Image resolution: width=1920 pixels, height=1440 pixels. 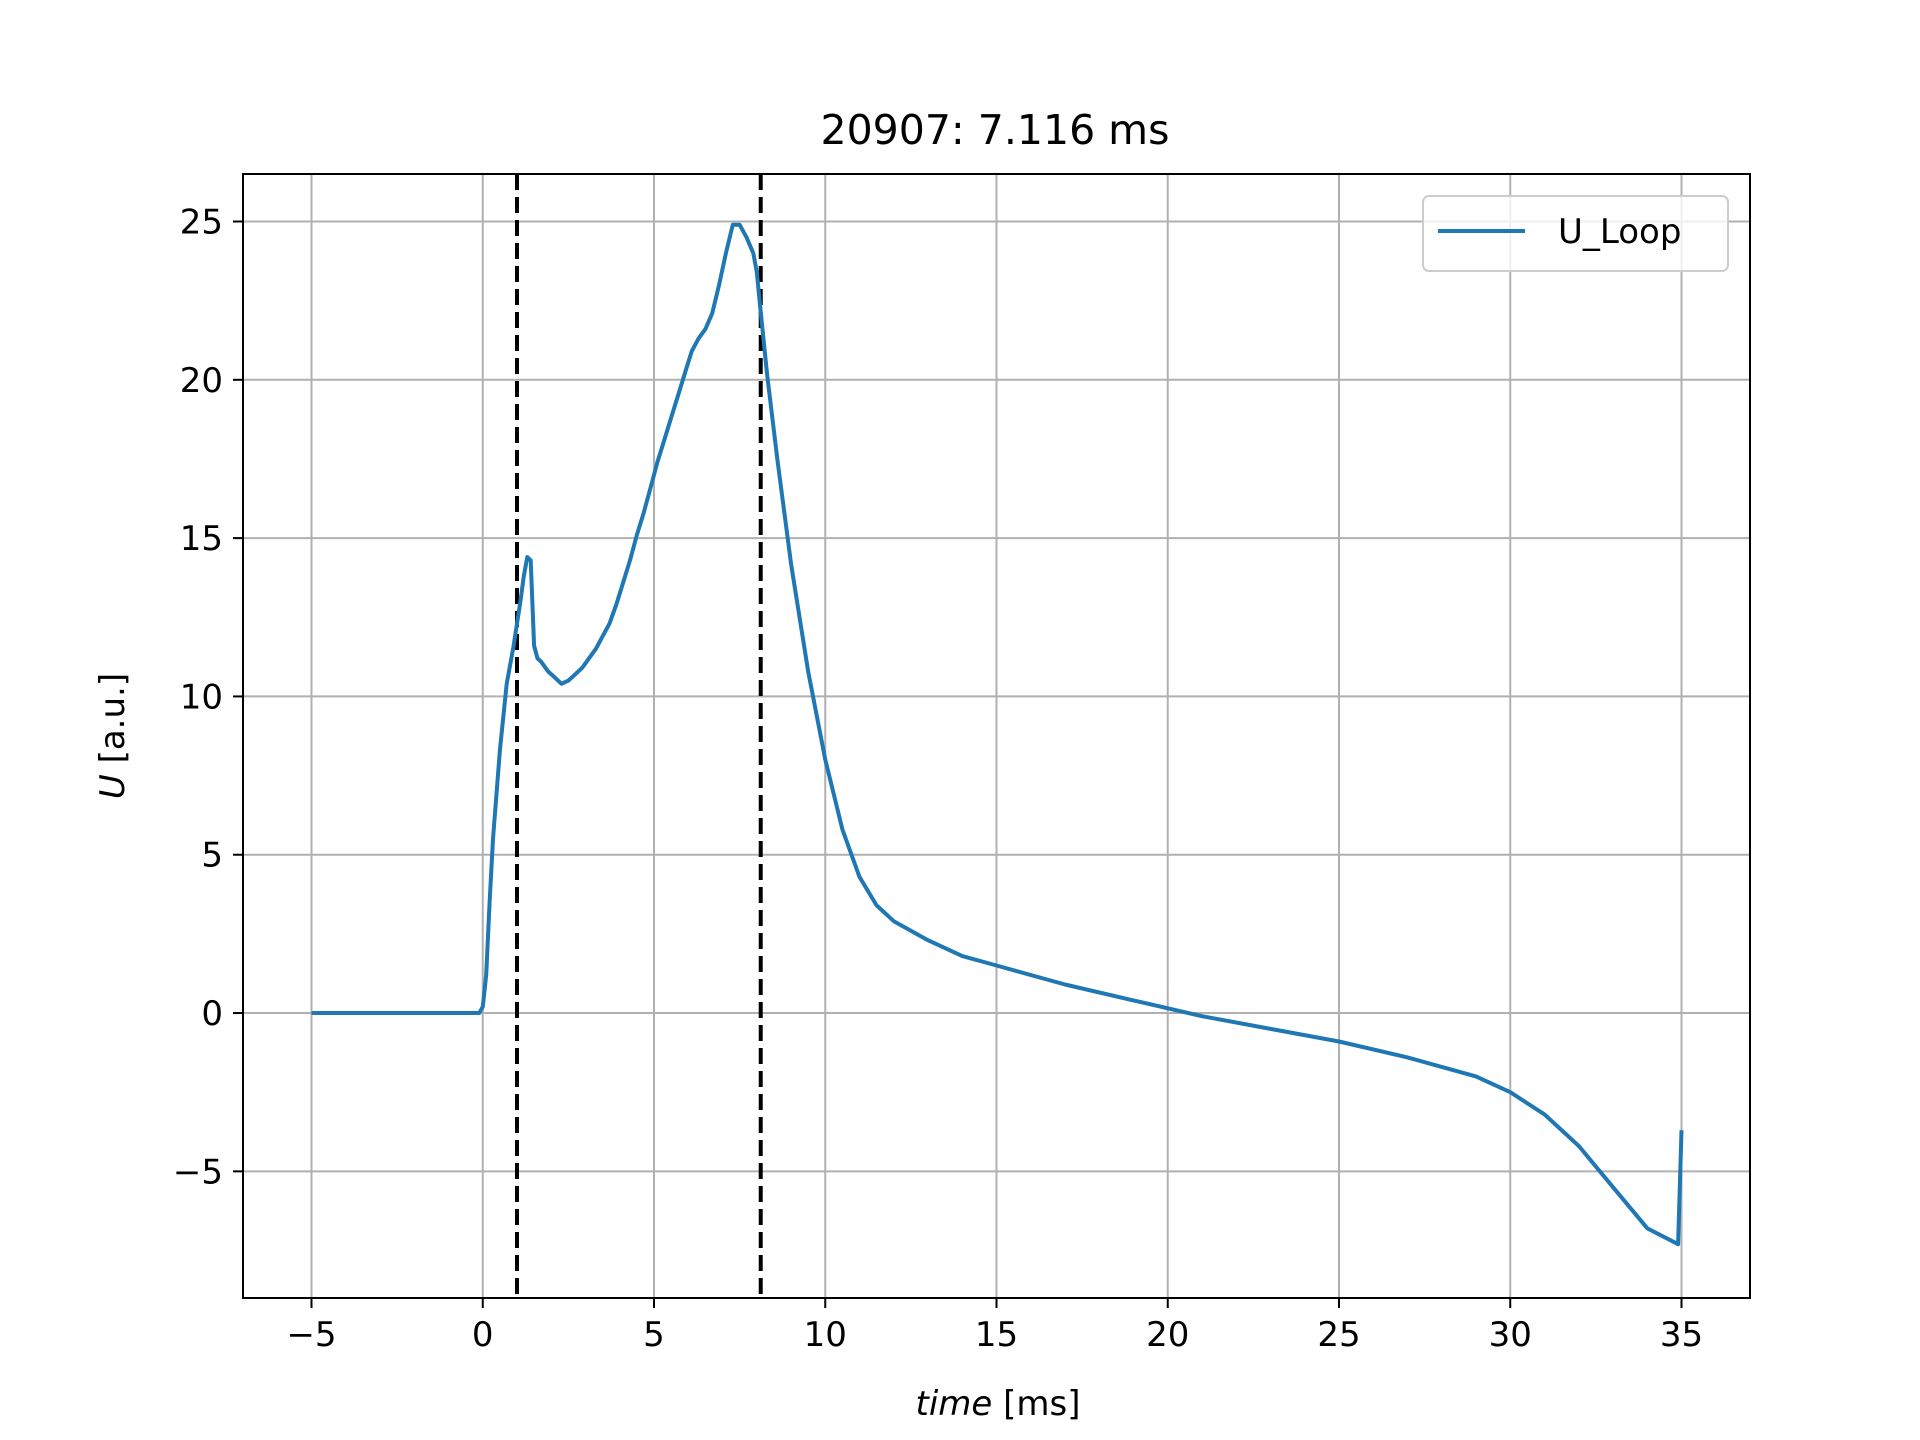 I want to click on x-tick-label: 15, so click(x=996, y=1335).